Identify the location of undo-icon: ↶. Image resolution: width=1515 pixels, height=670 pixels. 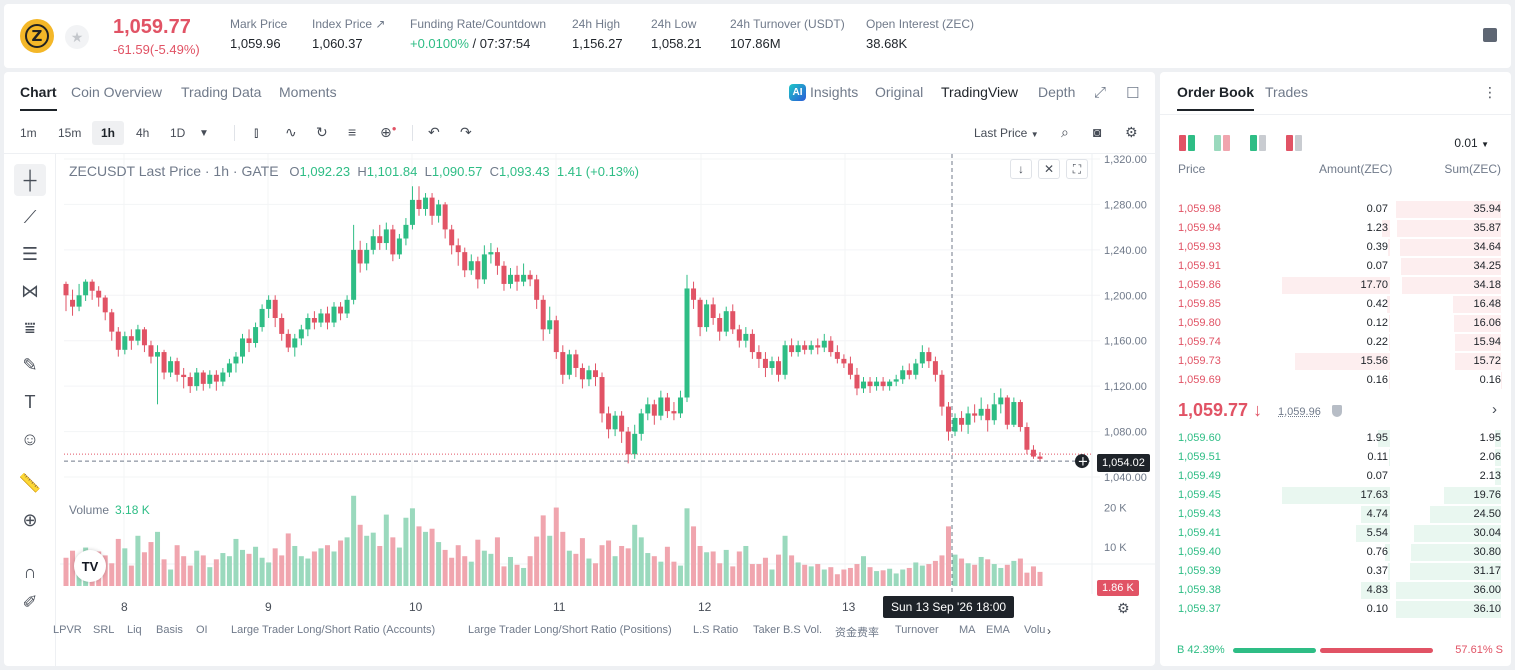
(434, 132).